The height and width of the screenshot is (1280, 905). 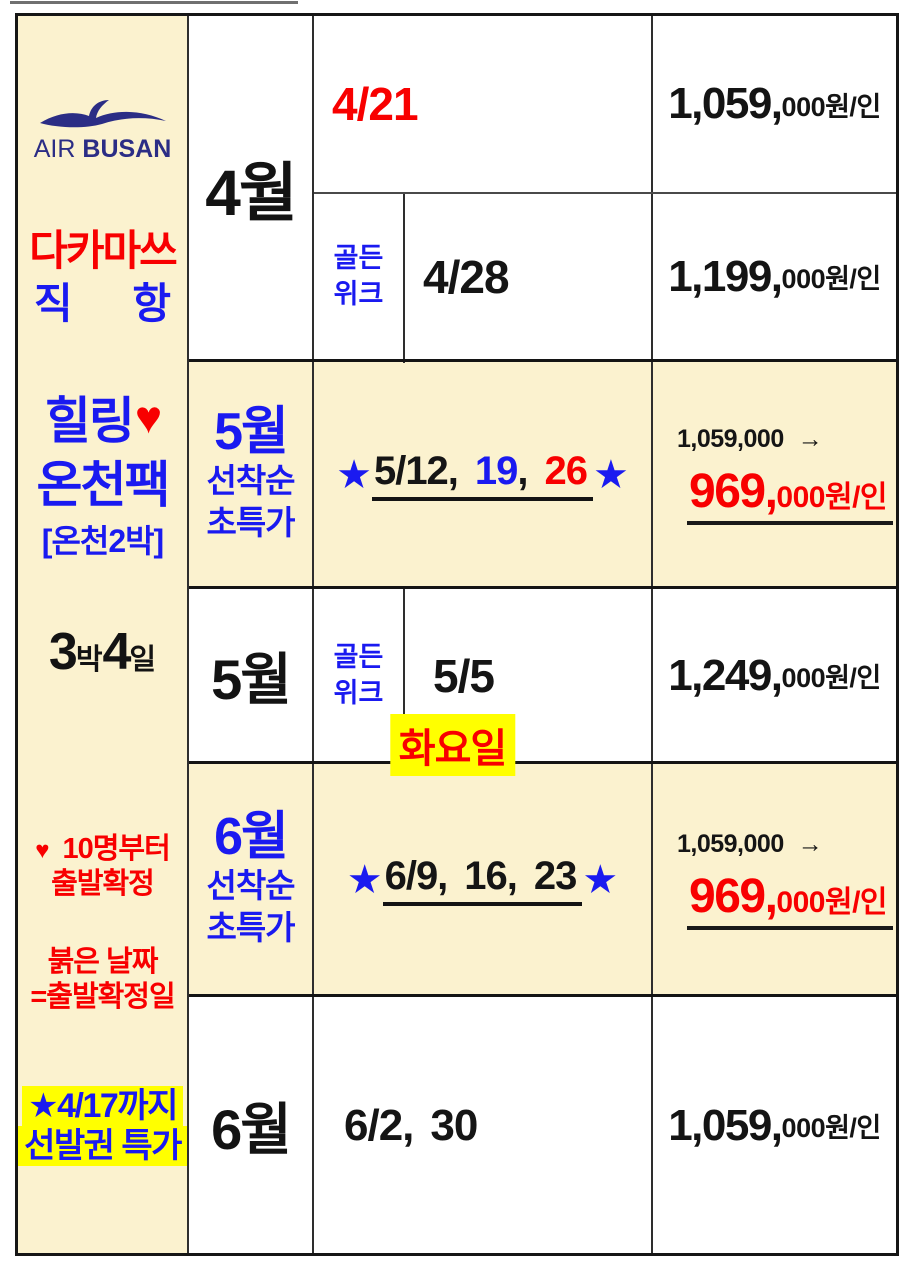 I want to click on june-special-row-background, so click(x=542, y=879).